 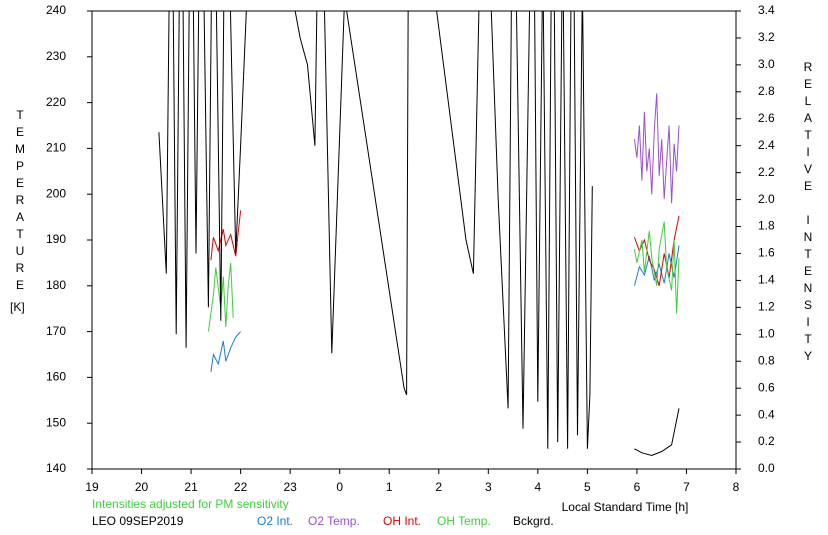 What do you see at coordinates (808, 213) in the screenshot?
I see `y2-axis-label: RELATIVE INTENSITY` at bounding box center [808, 213].